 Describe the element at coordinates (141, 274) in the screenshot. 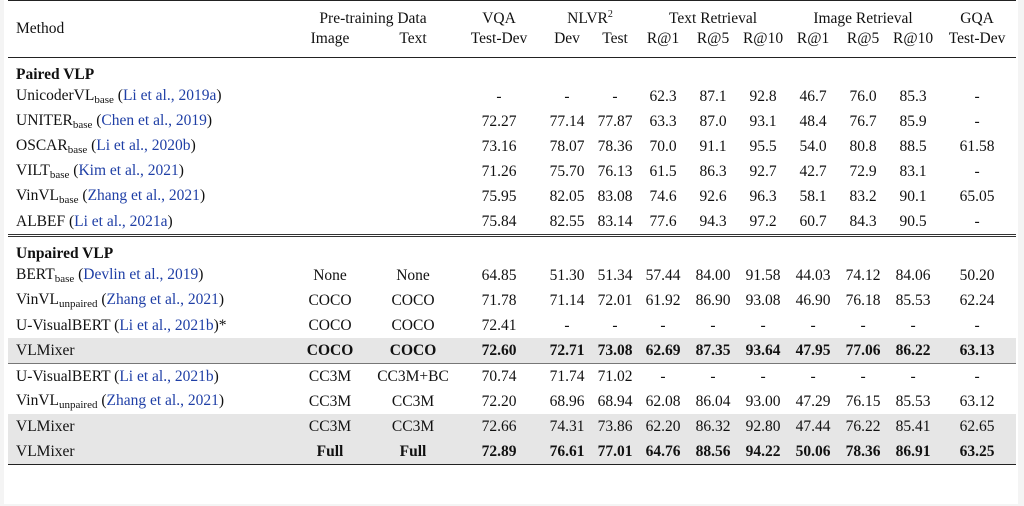

I see `citation-link: Devlin et al., 2019` at that location.